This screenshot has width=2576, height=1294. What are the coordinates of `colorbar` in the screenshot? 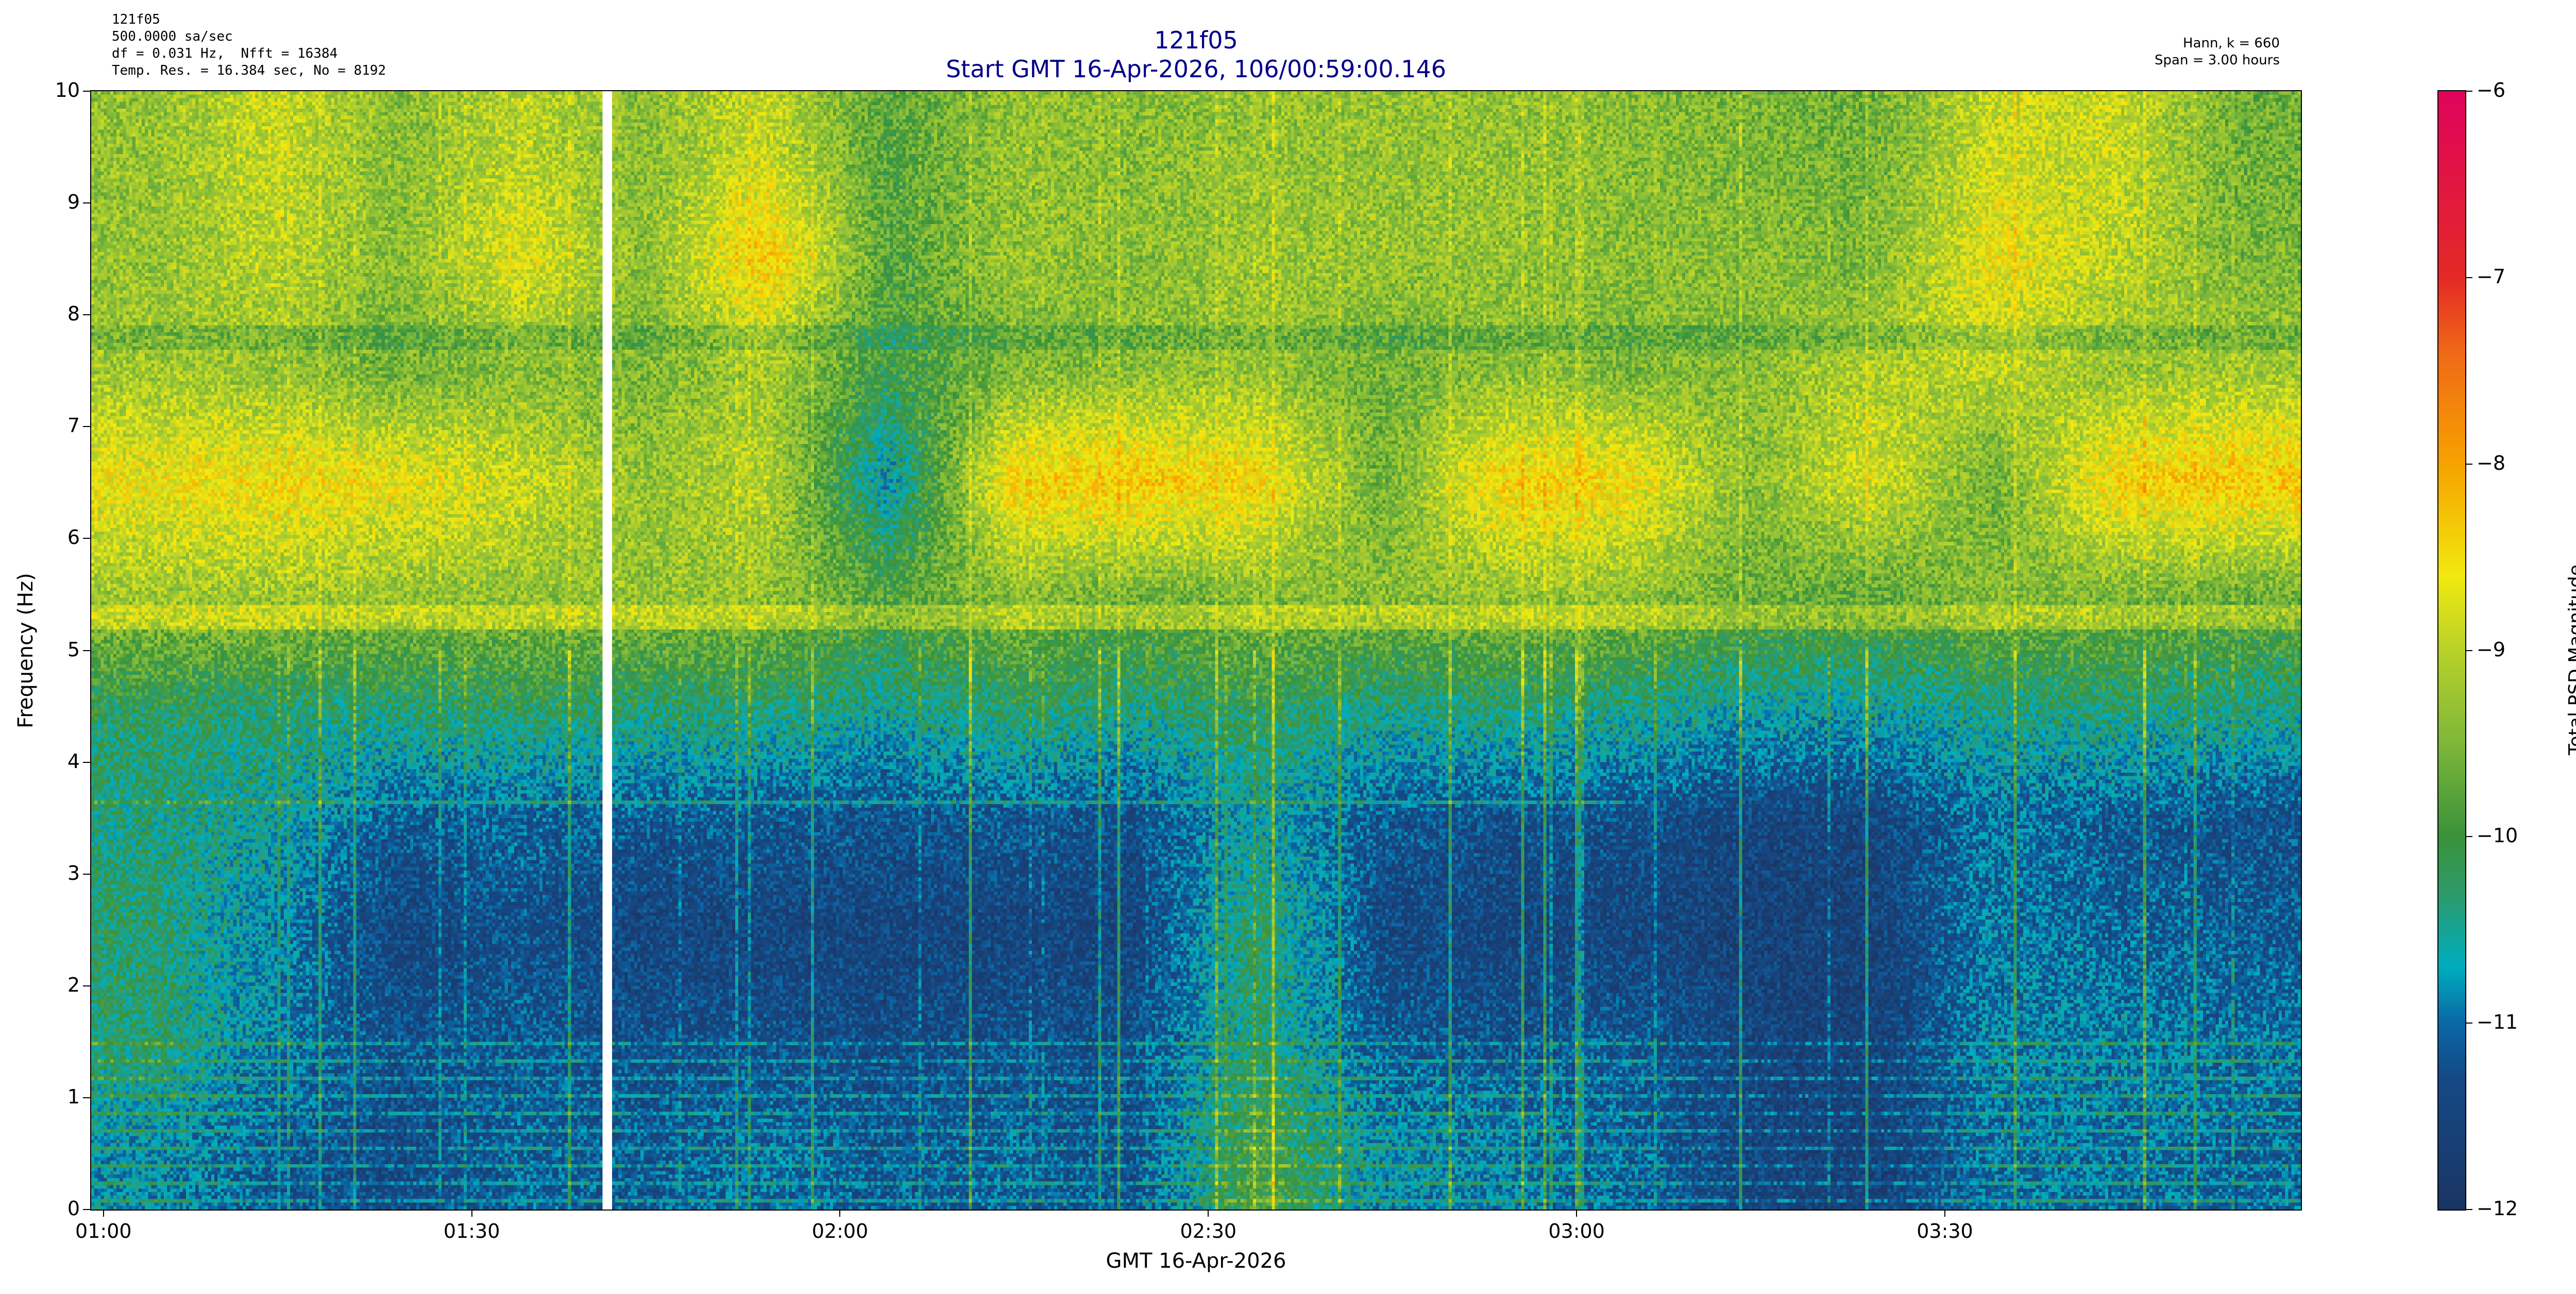 It's located at (2451, 650).